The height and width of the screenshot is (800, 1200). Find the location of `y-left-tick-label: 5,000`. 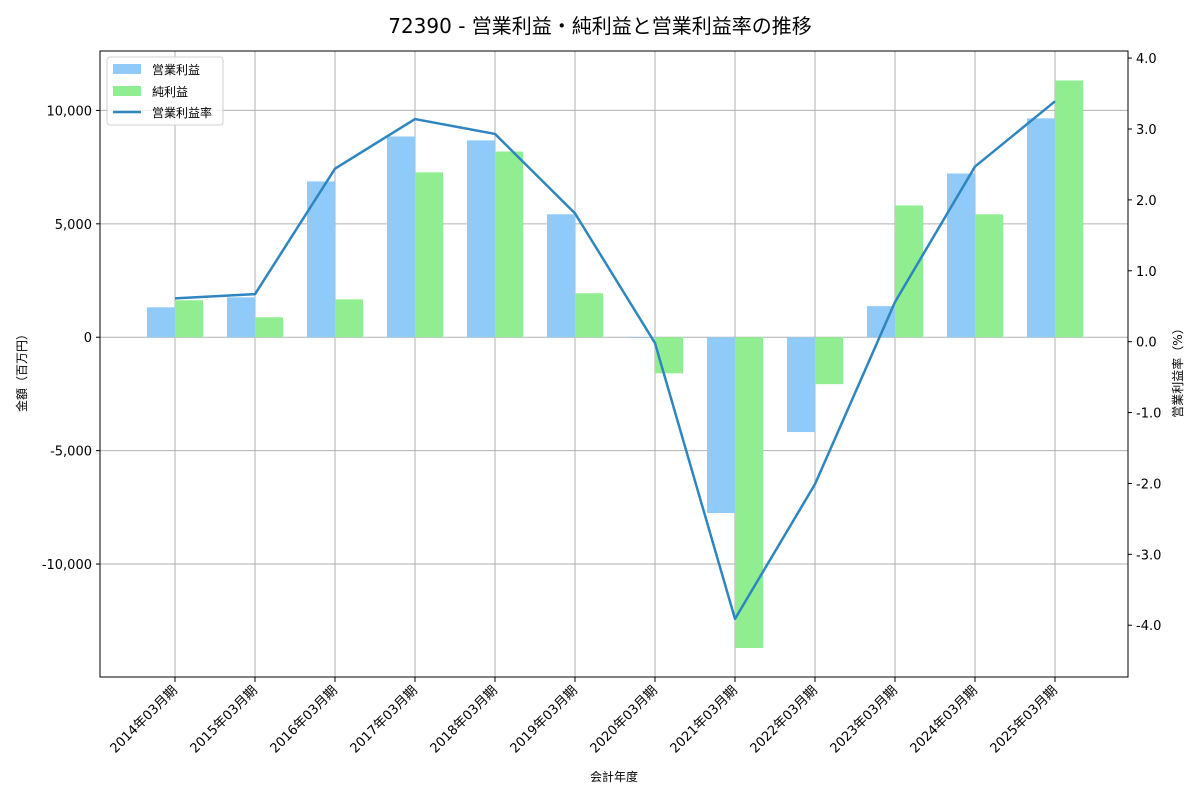

y-left-tick-label: 5,000 is located at coordinates (73, 225).